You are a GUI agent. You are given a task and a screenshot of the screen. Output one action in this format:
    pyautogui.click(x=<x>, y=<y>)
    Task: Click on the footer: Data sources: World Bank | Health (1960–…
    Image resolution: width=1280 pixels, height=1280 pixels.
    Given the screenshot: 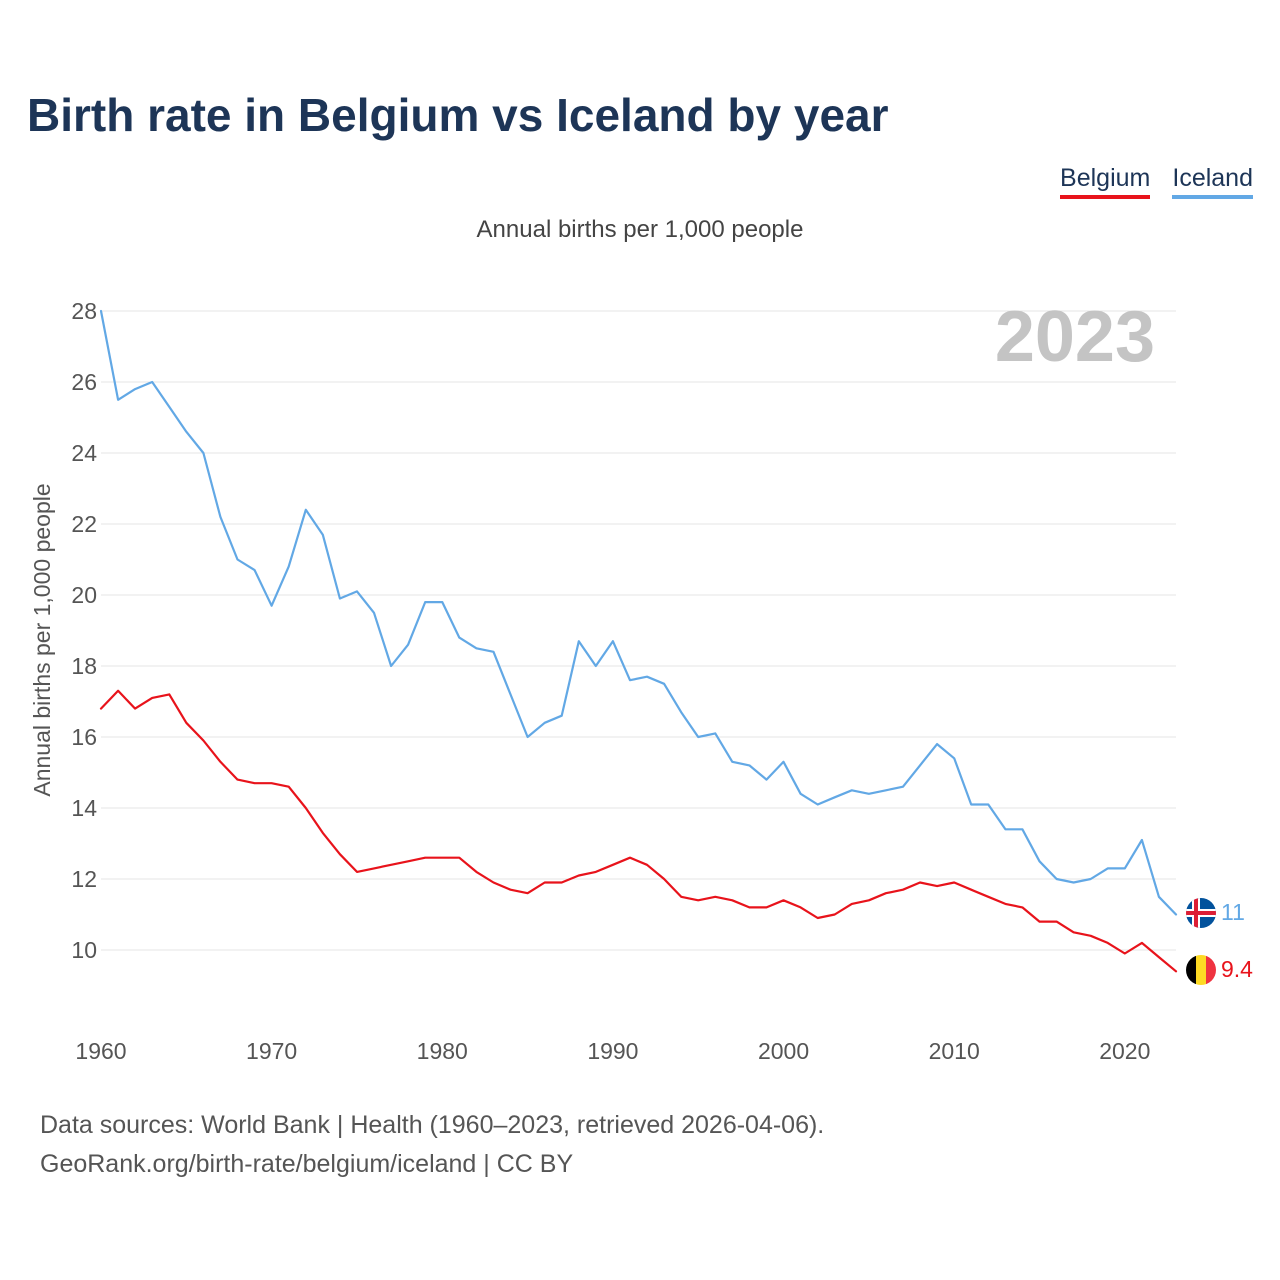 What is the action you would take?
    pyautogui.click(x=432, y=1145)
    